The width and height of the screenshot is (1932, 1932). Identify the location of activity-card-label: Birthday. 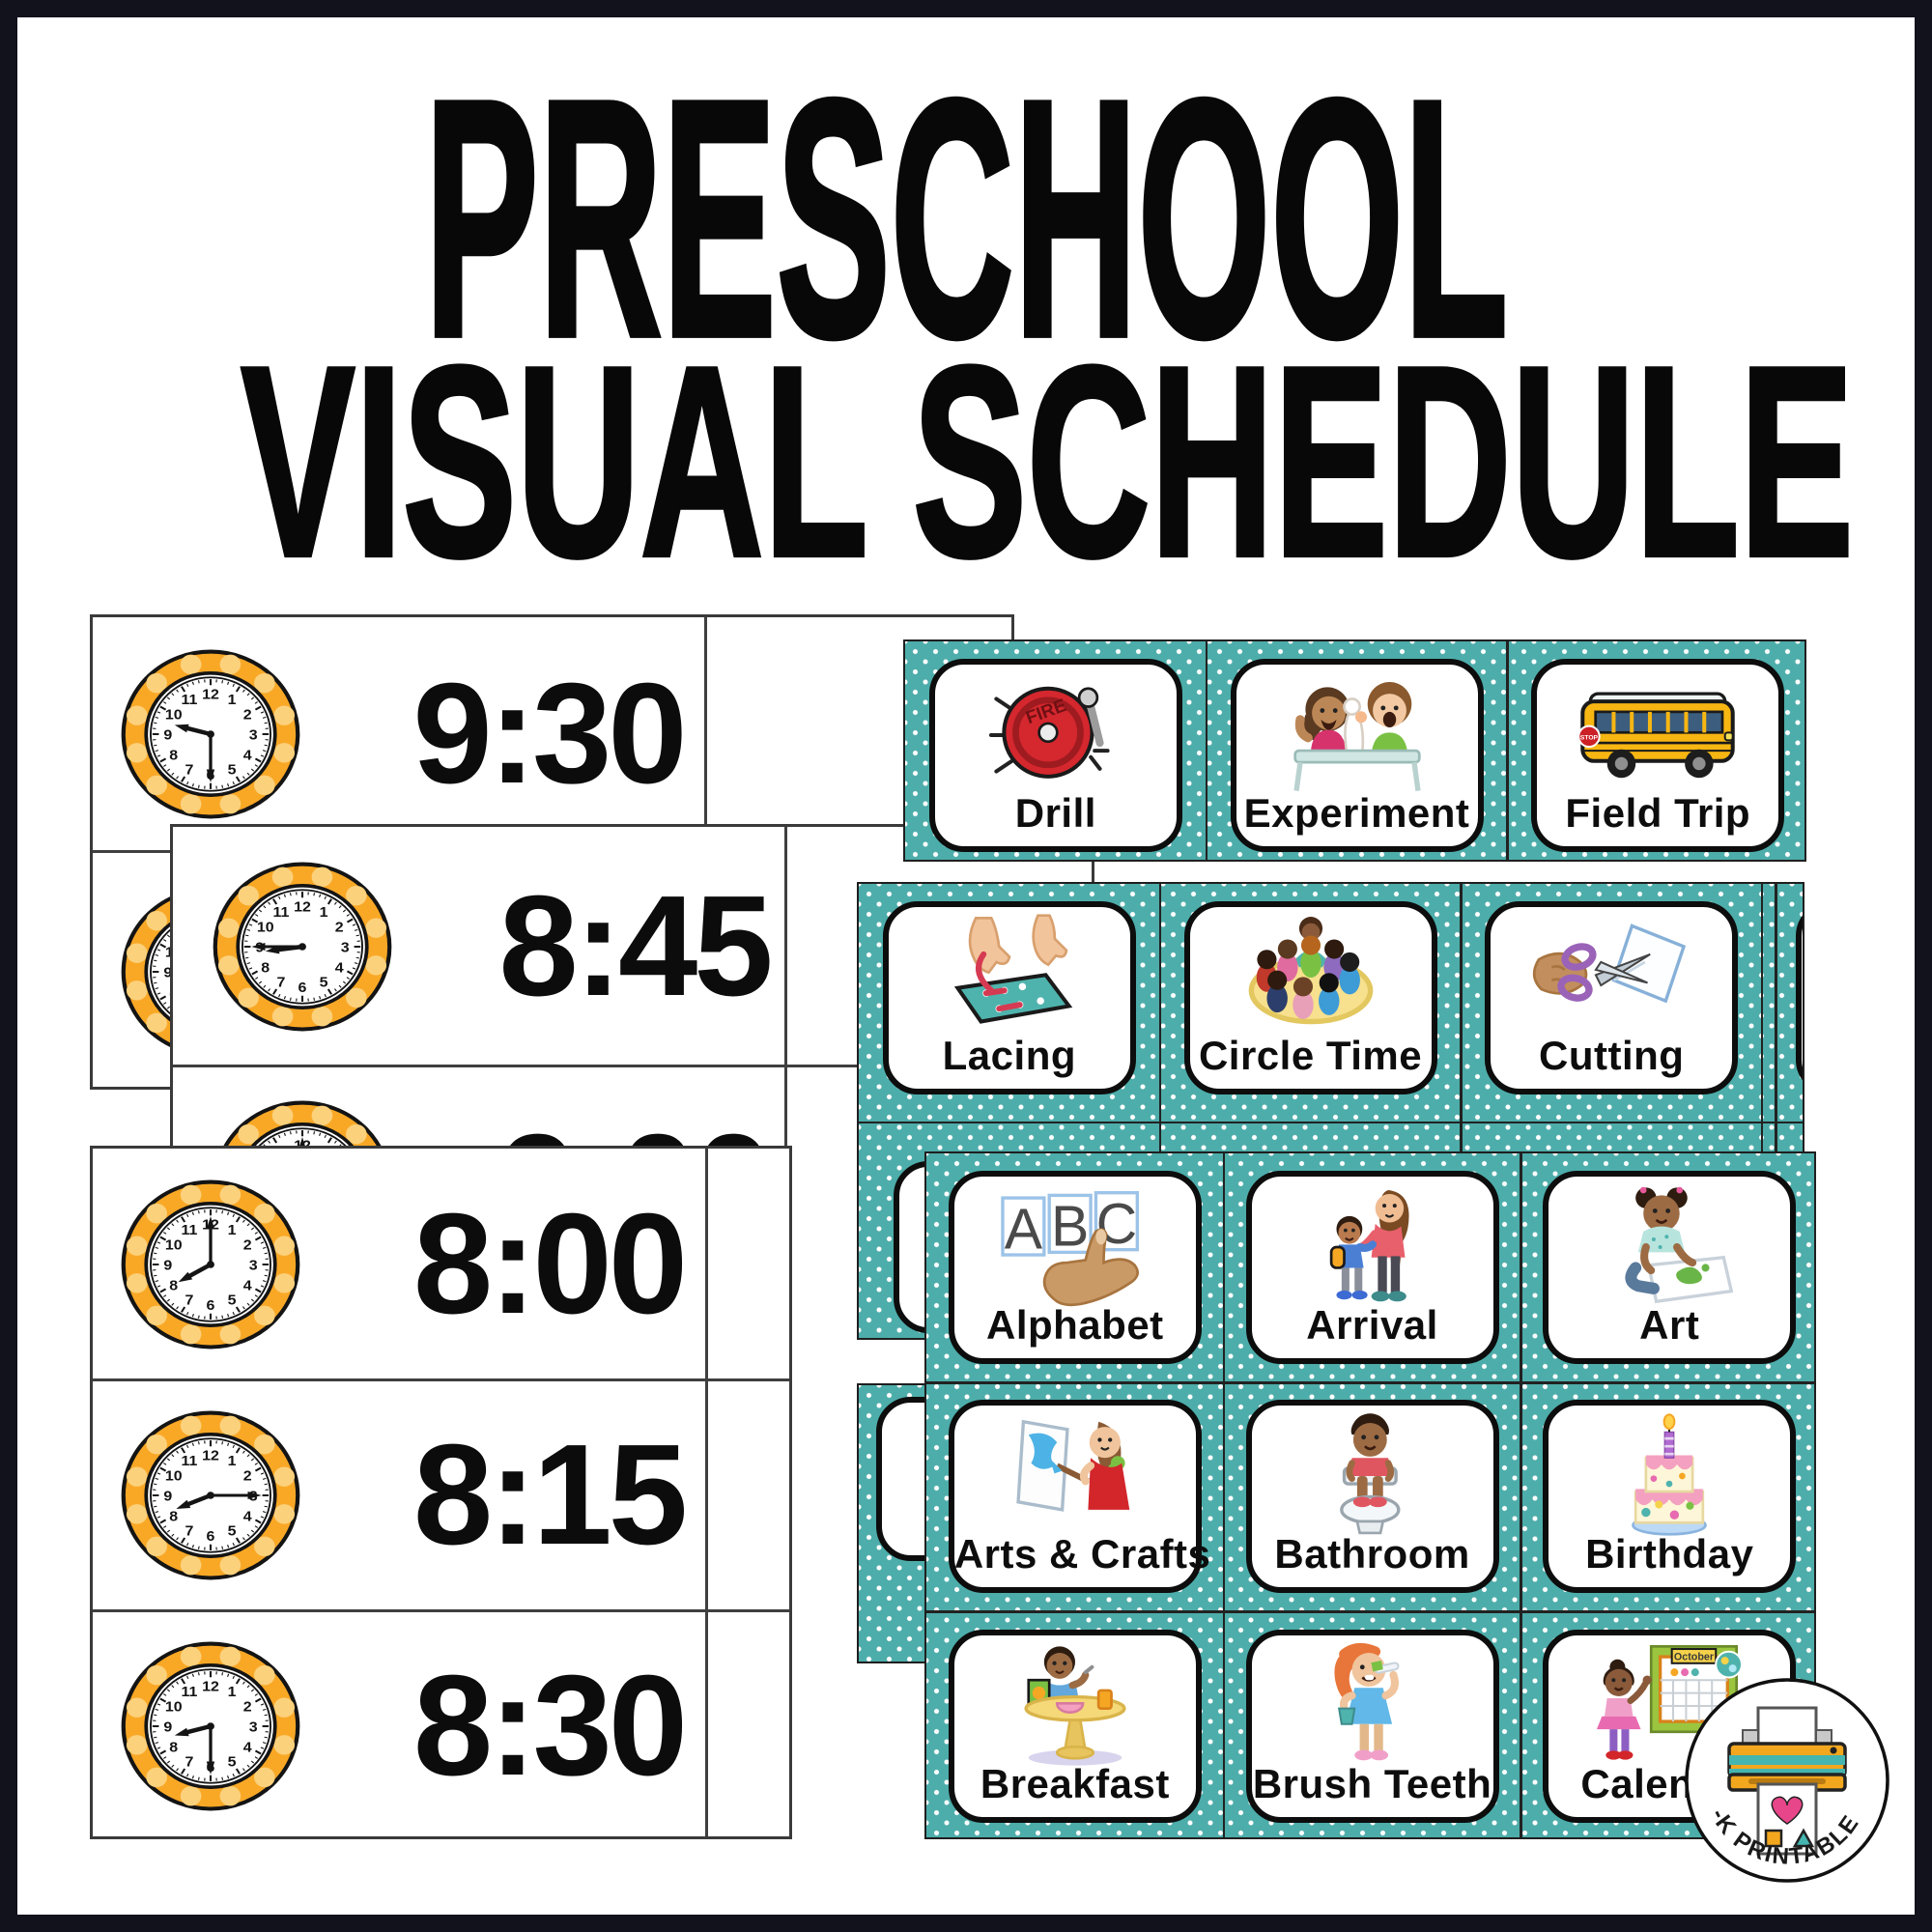
(1669, 1554).